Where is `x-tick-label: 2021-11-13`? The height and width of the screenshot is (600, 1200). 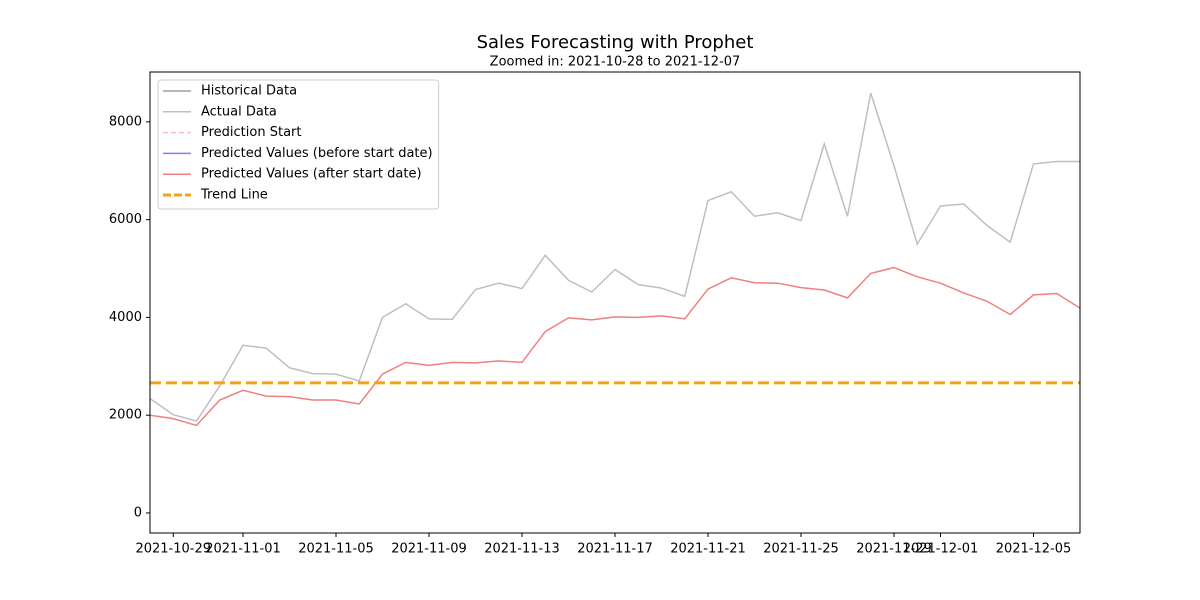 x-tick-label: 2021-11-13 is located at coordinates (522, 549).